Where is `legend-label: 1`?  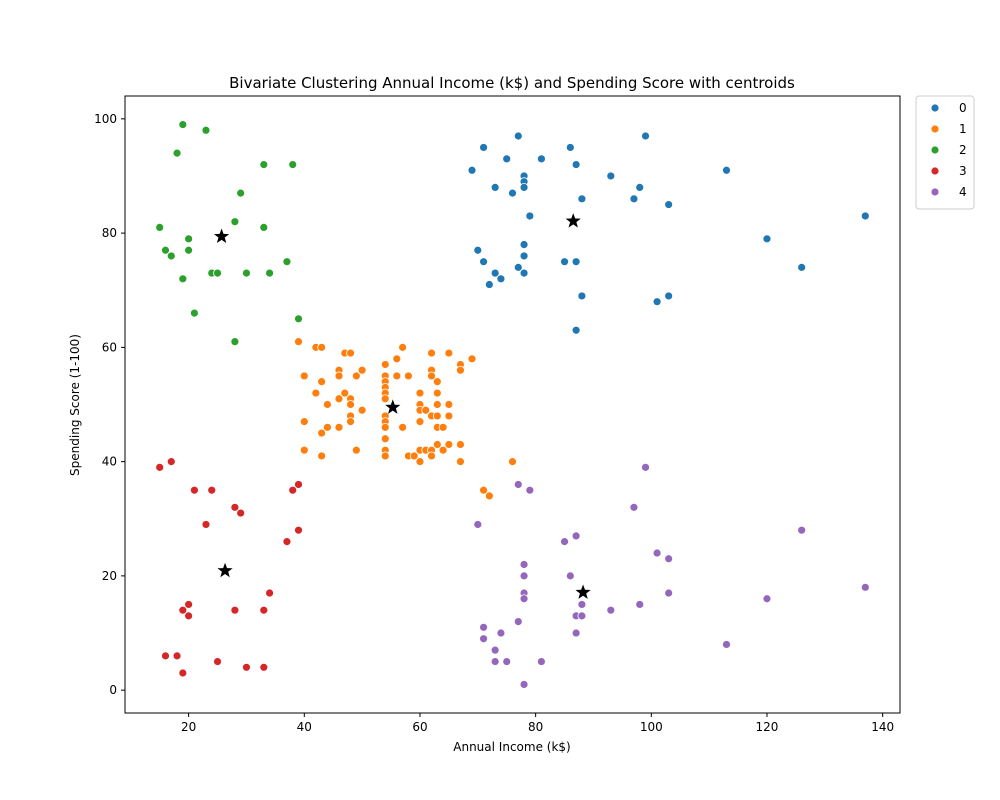 legend-label: 1 is located at coordinates (963, 129).